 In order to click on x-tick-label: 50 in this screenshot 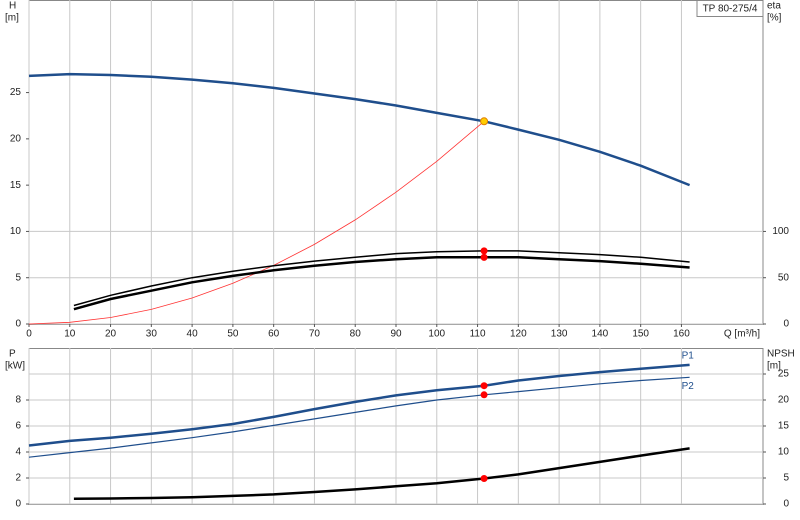, I will do `click(233, 334)`.